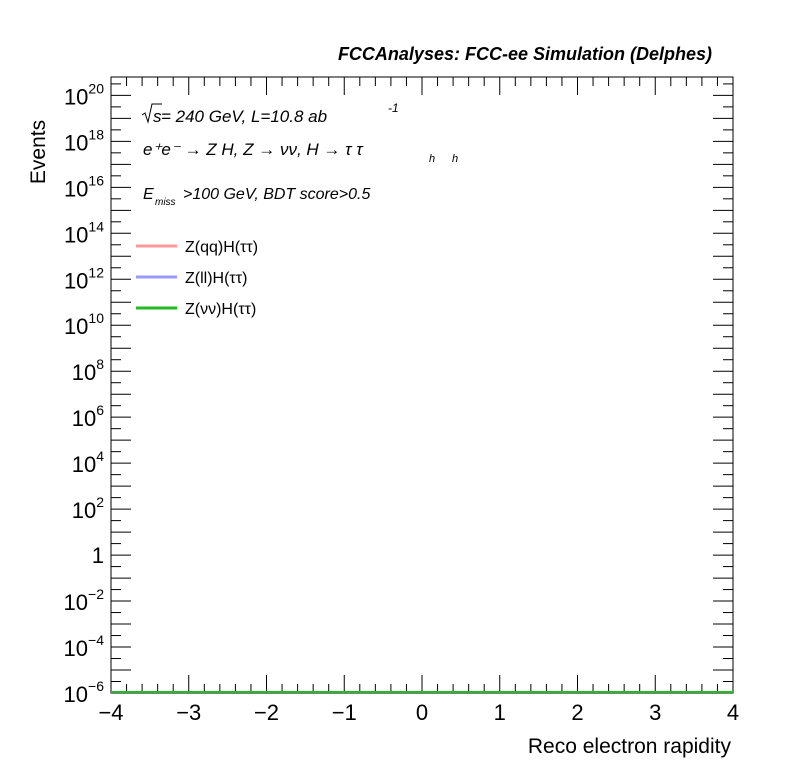  I want to click on y-tick-label: 10¹⁰, so click(84, 324).